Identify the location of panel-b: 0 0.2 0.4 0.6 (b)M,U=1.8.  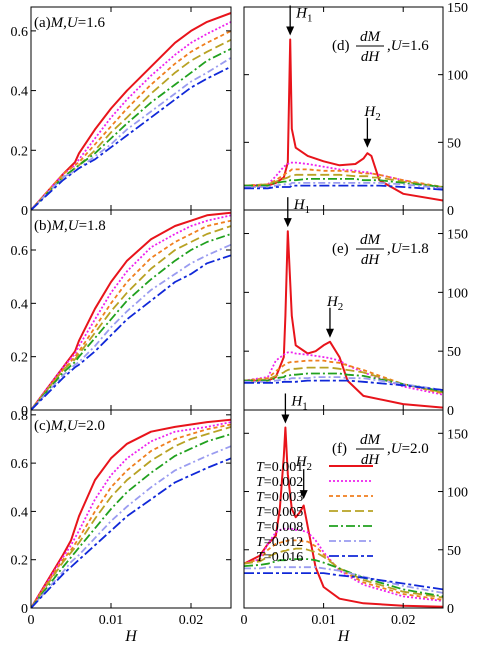
(121, 314).